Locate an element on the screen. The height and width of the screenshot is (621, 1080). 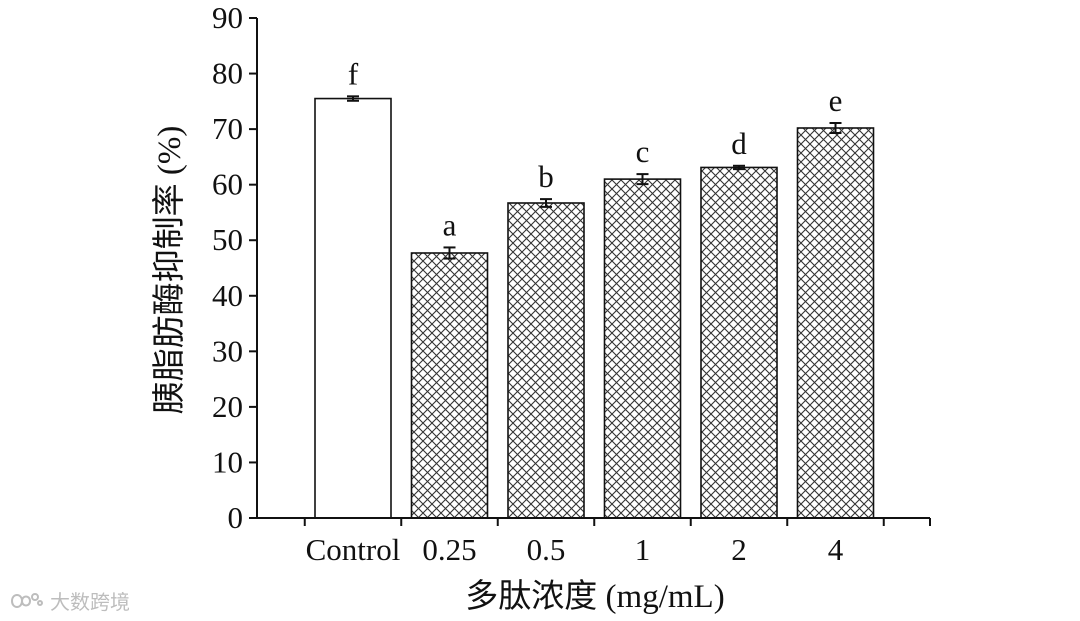
watermark-text: 大数跨境 is located at coordinates (90, 602).